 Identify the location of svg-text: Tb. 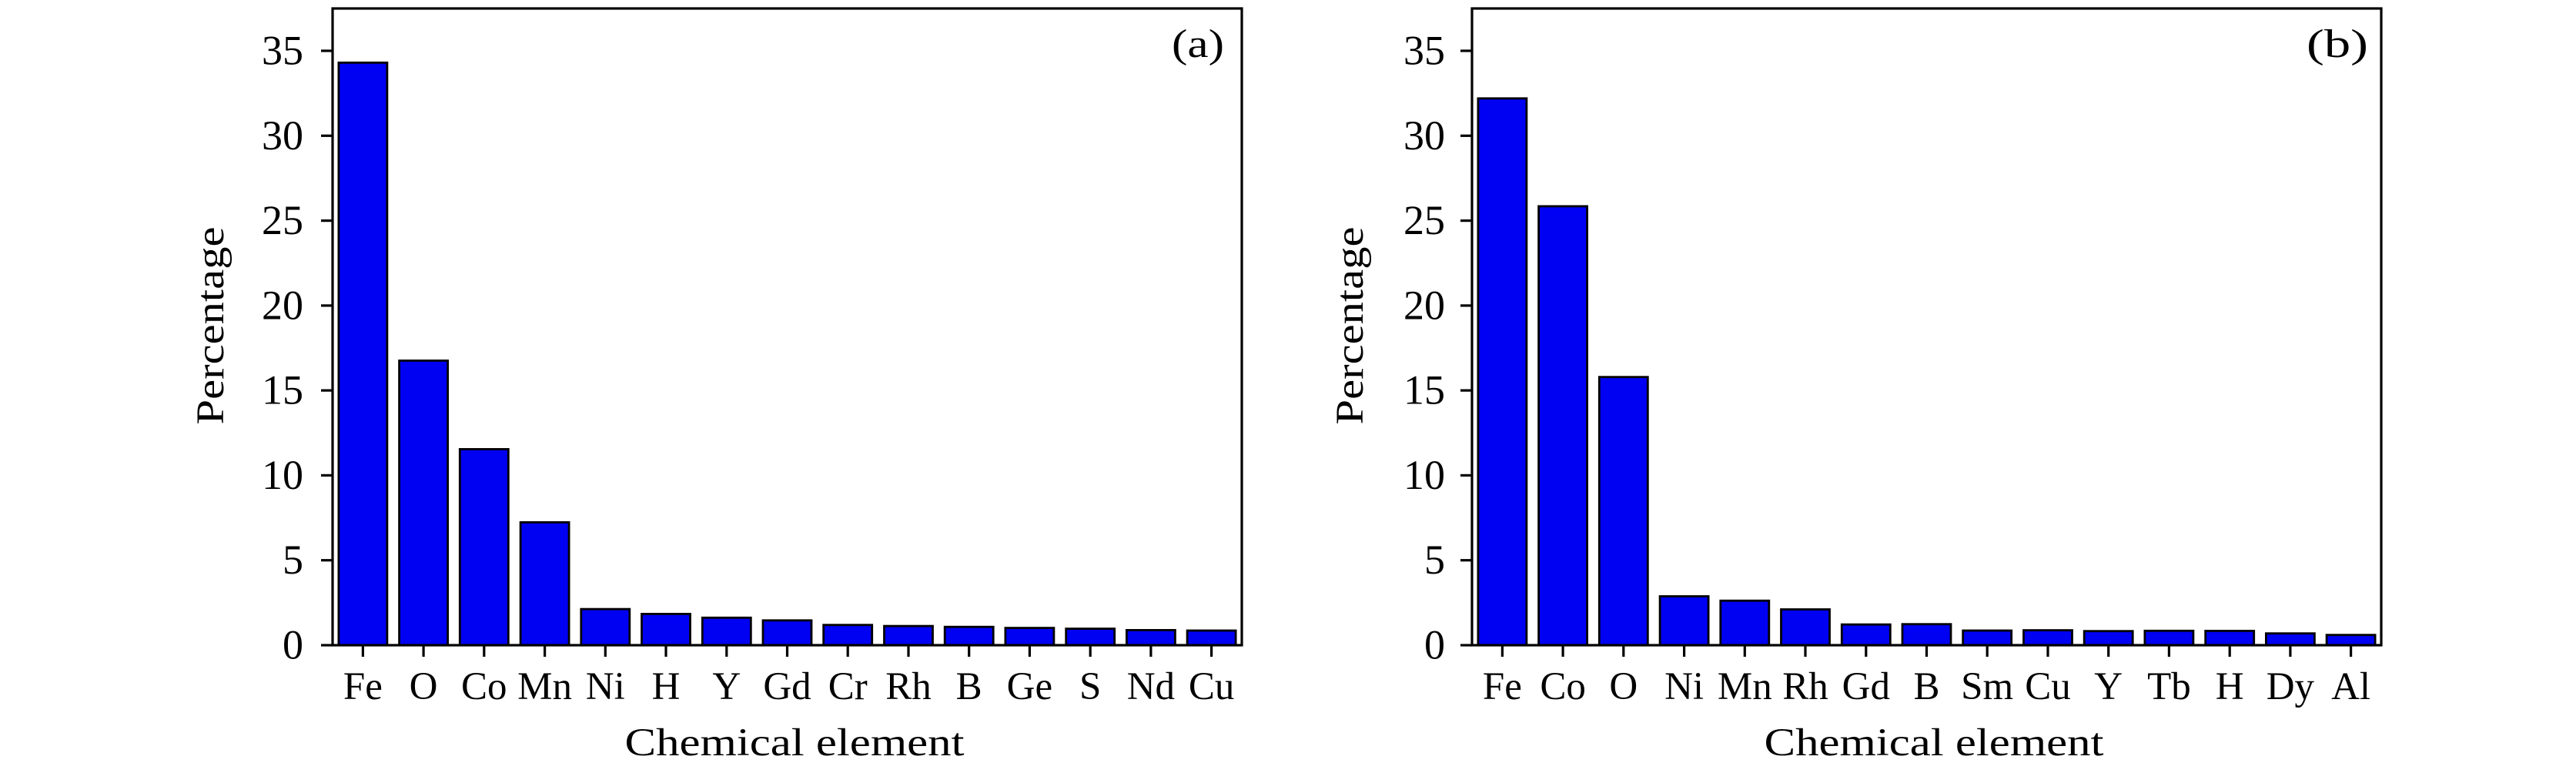
(2169, 686).